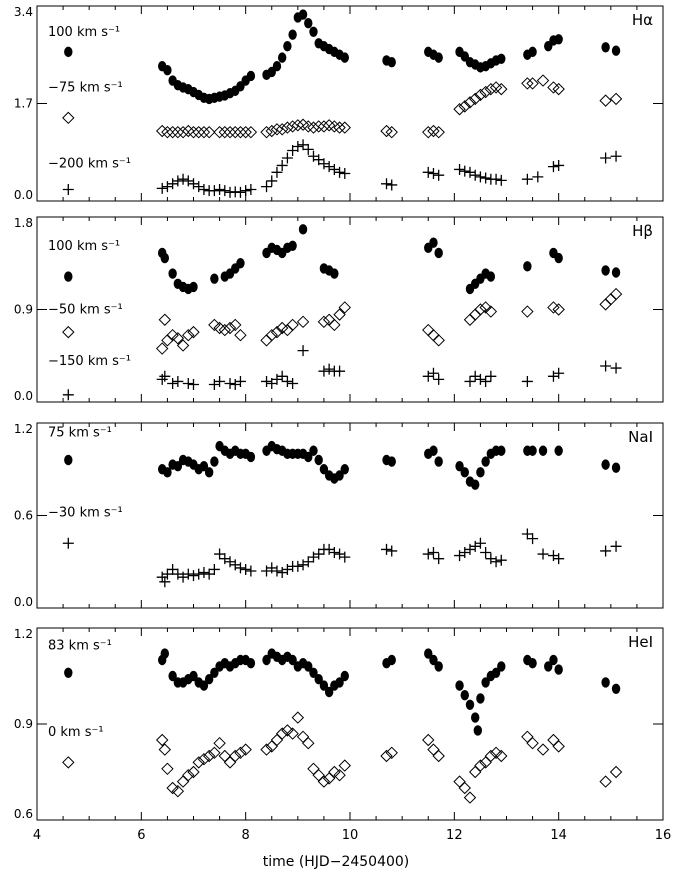  I want to click on x-tick-label: 14, so click(558, 835).